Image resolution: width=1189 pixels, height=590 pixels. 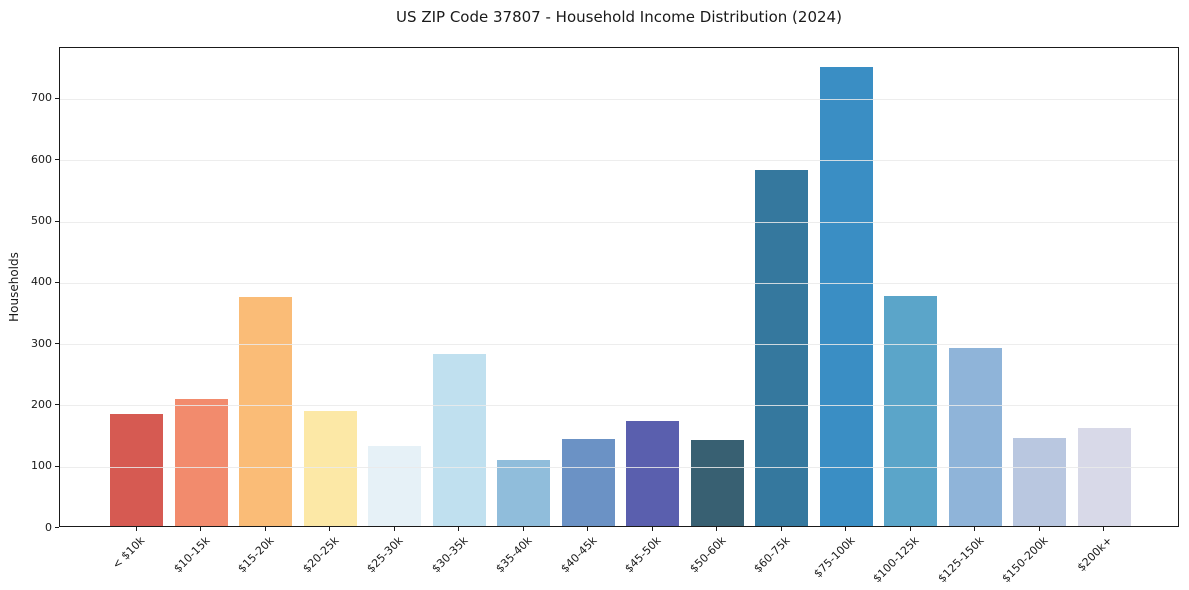 I want to click on x-tick-label: $40-45k, so click(x=578, y=555).